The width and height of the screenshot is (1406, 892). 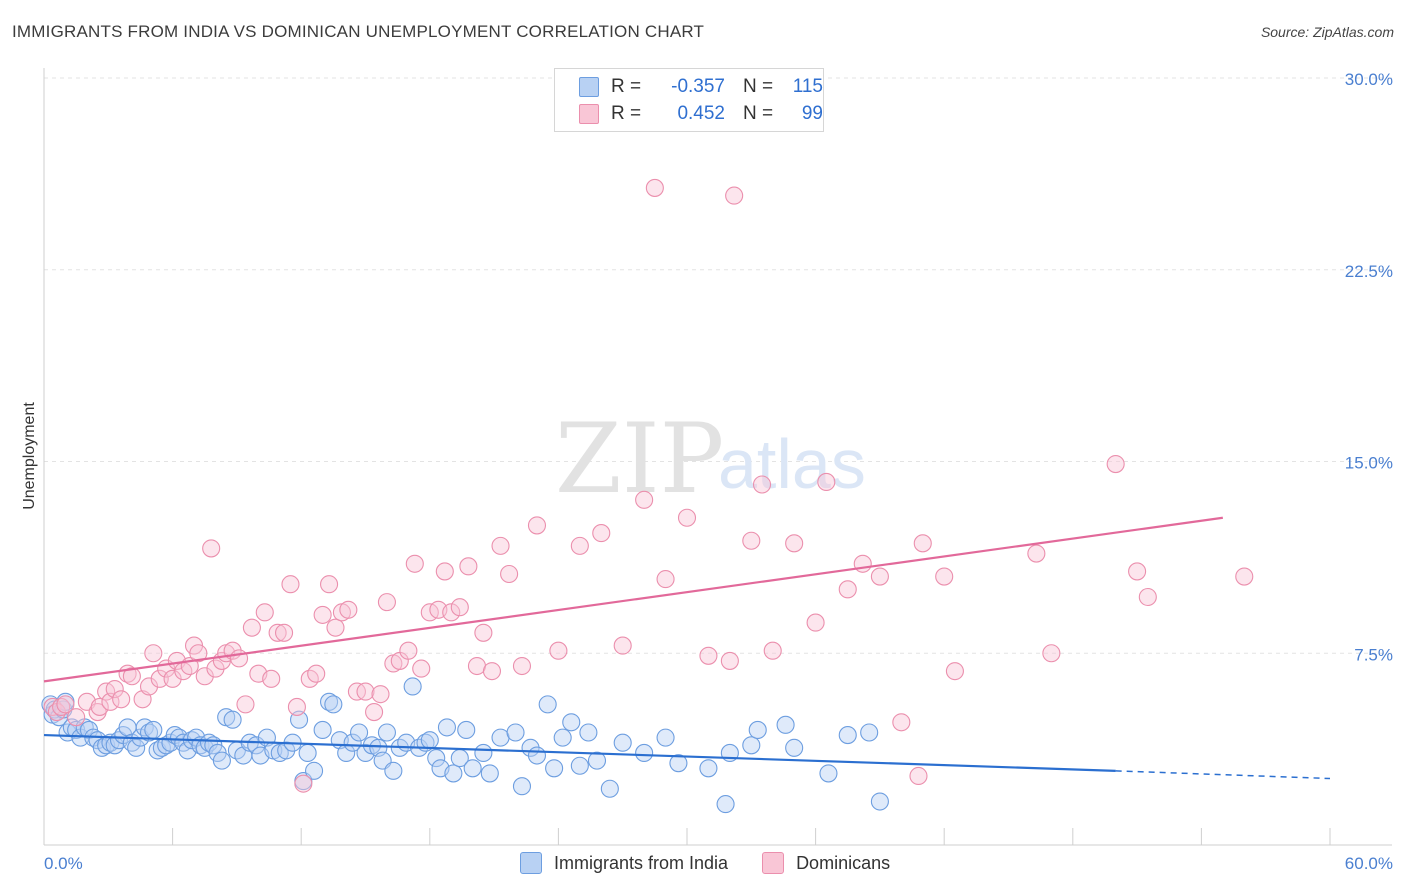 I want to click on legend-item-india: Immigrants from India, so click(x=624, y=863).